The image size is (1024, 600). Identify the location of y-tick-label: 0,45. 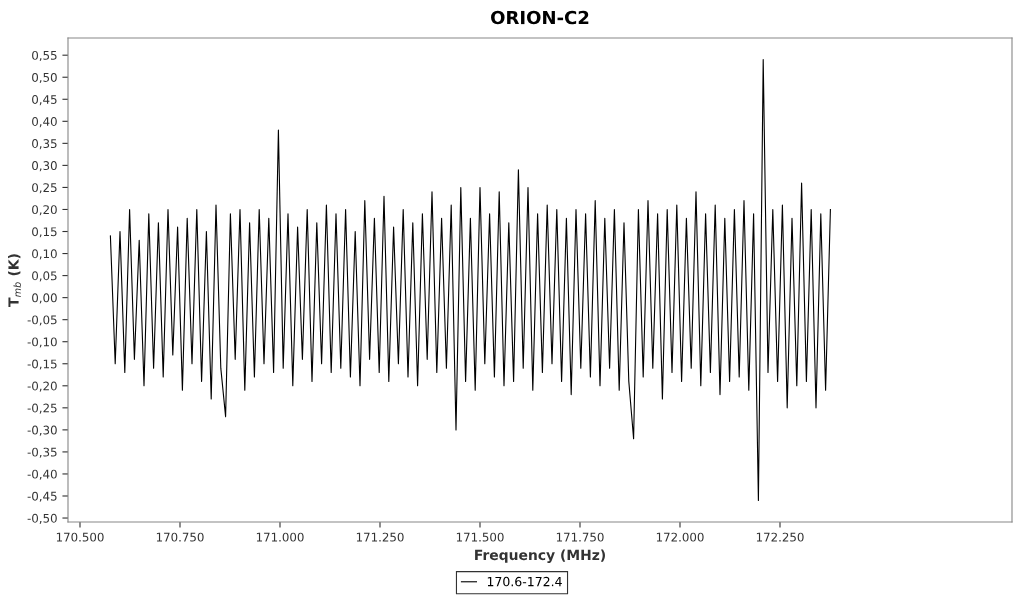
(44, 100).